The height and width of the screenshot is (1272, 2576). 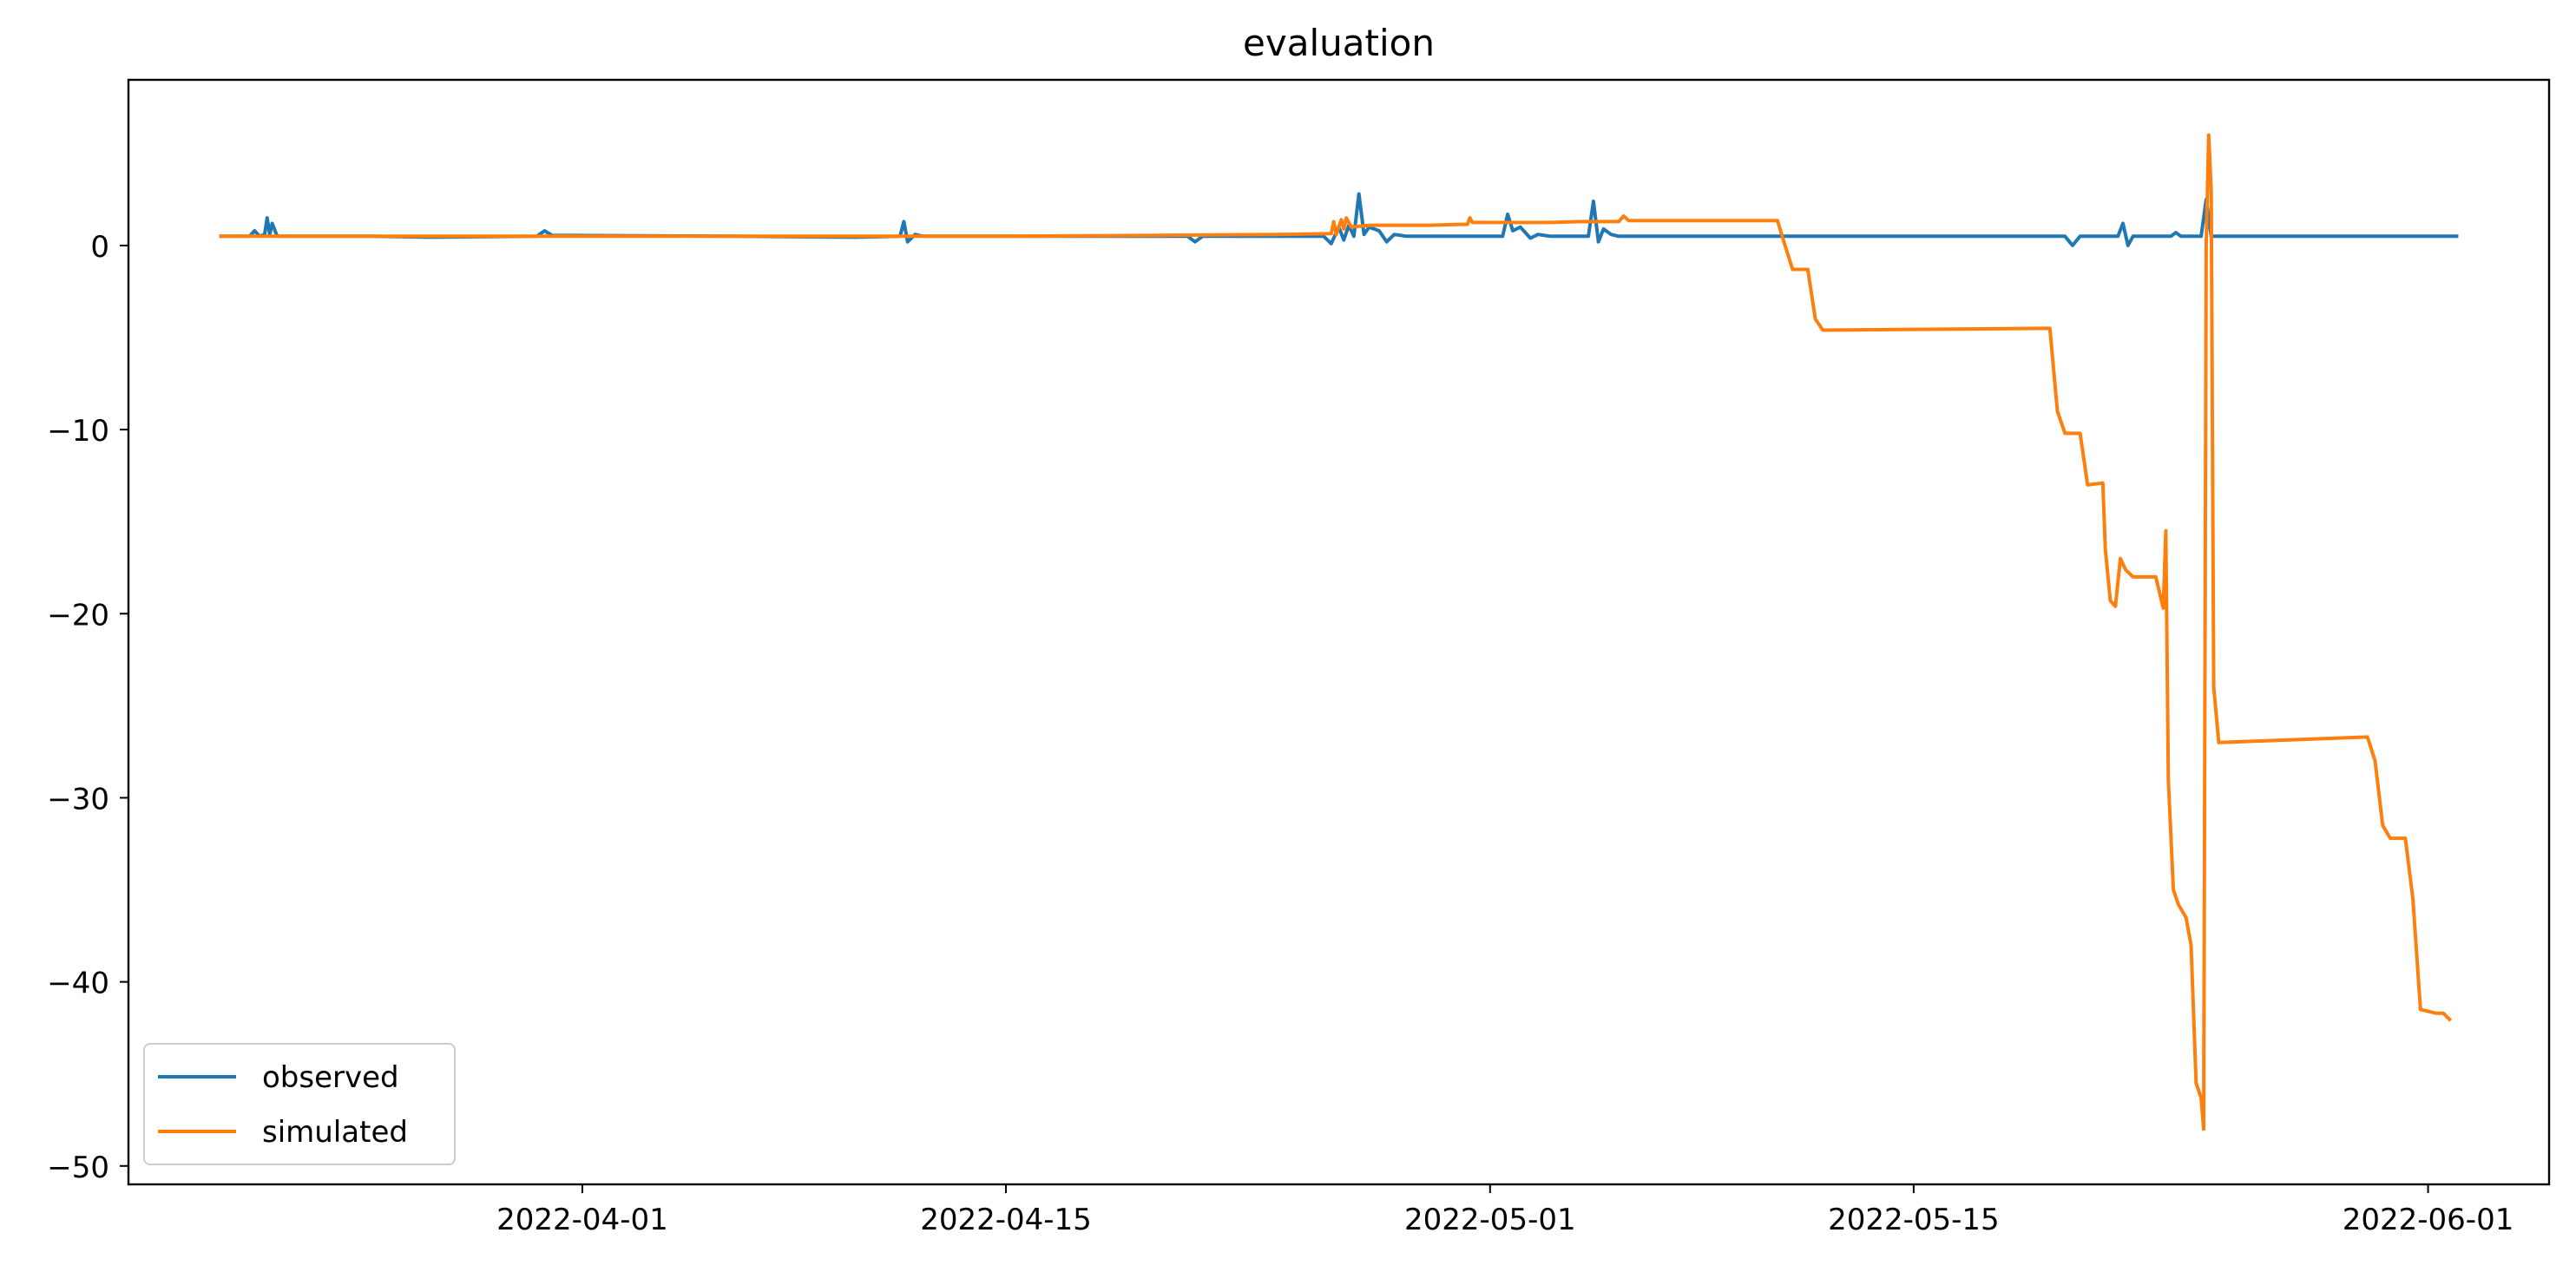 I want to click on legend-box, so click(x=299, y=1104).